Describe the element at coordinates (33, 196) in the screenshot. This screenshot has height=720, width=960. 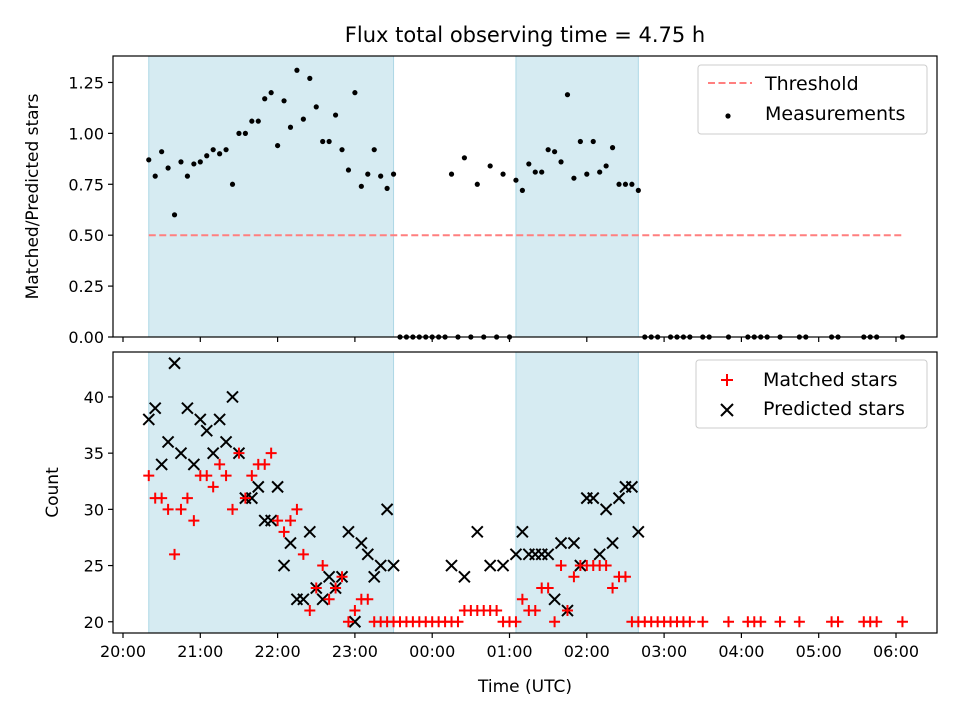
I see `top-y-axis-label: Matched/Predicted stars` at that location.